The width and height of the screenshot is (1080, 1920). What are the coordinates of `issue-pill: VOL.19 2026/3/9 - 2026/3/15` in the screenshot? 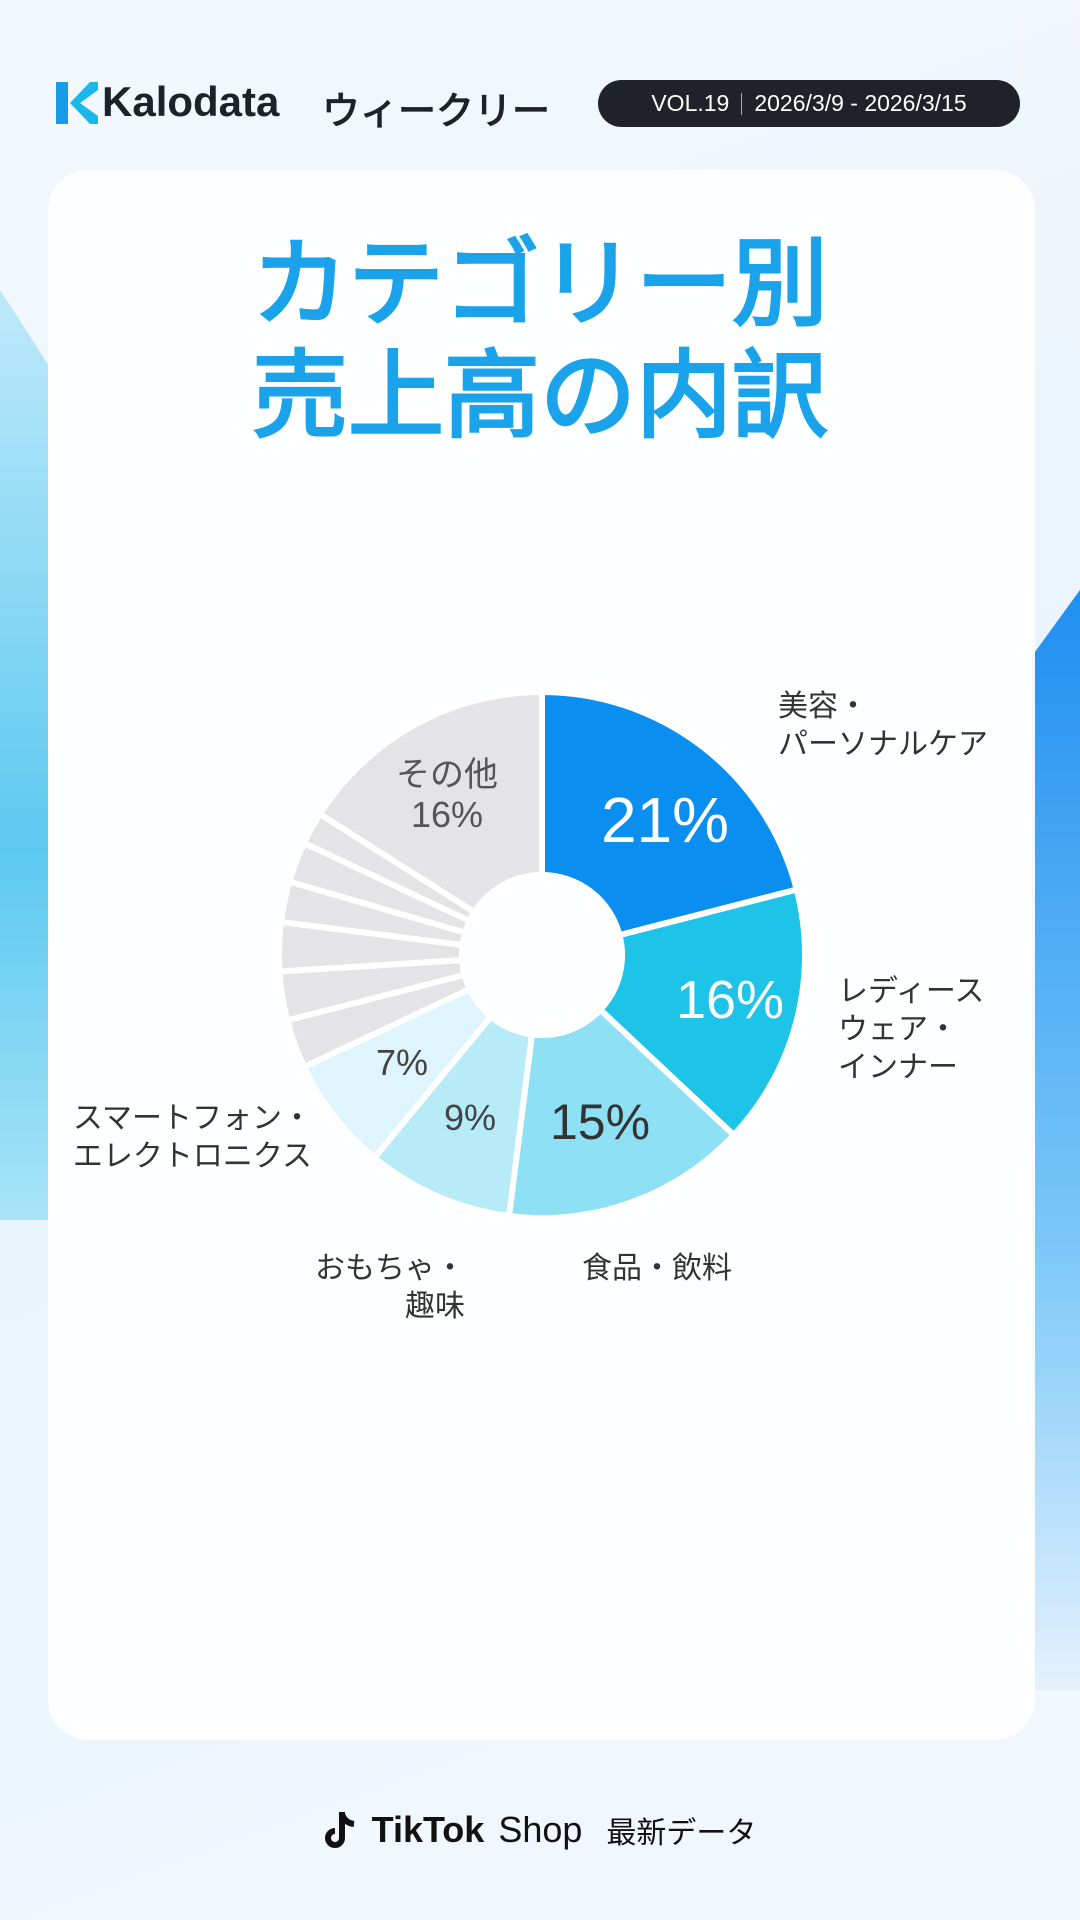 It's located at (809, 103).